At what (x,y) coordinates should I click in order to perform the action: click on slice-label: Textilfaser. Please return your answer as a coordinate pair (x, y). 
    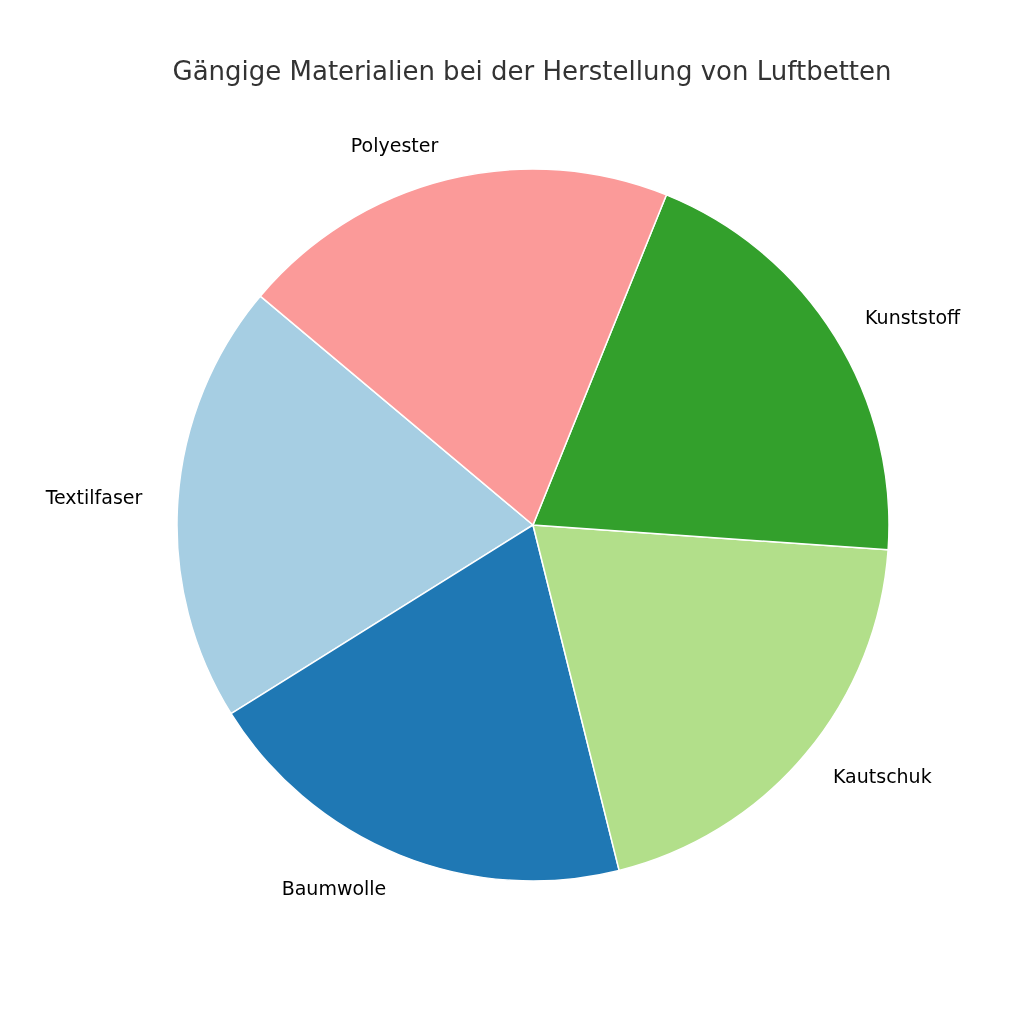
    Looking at the image, I should click on (93, 497).